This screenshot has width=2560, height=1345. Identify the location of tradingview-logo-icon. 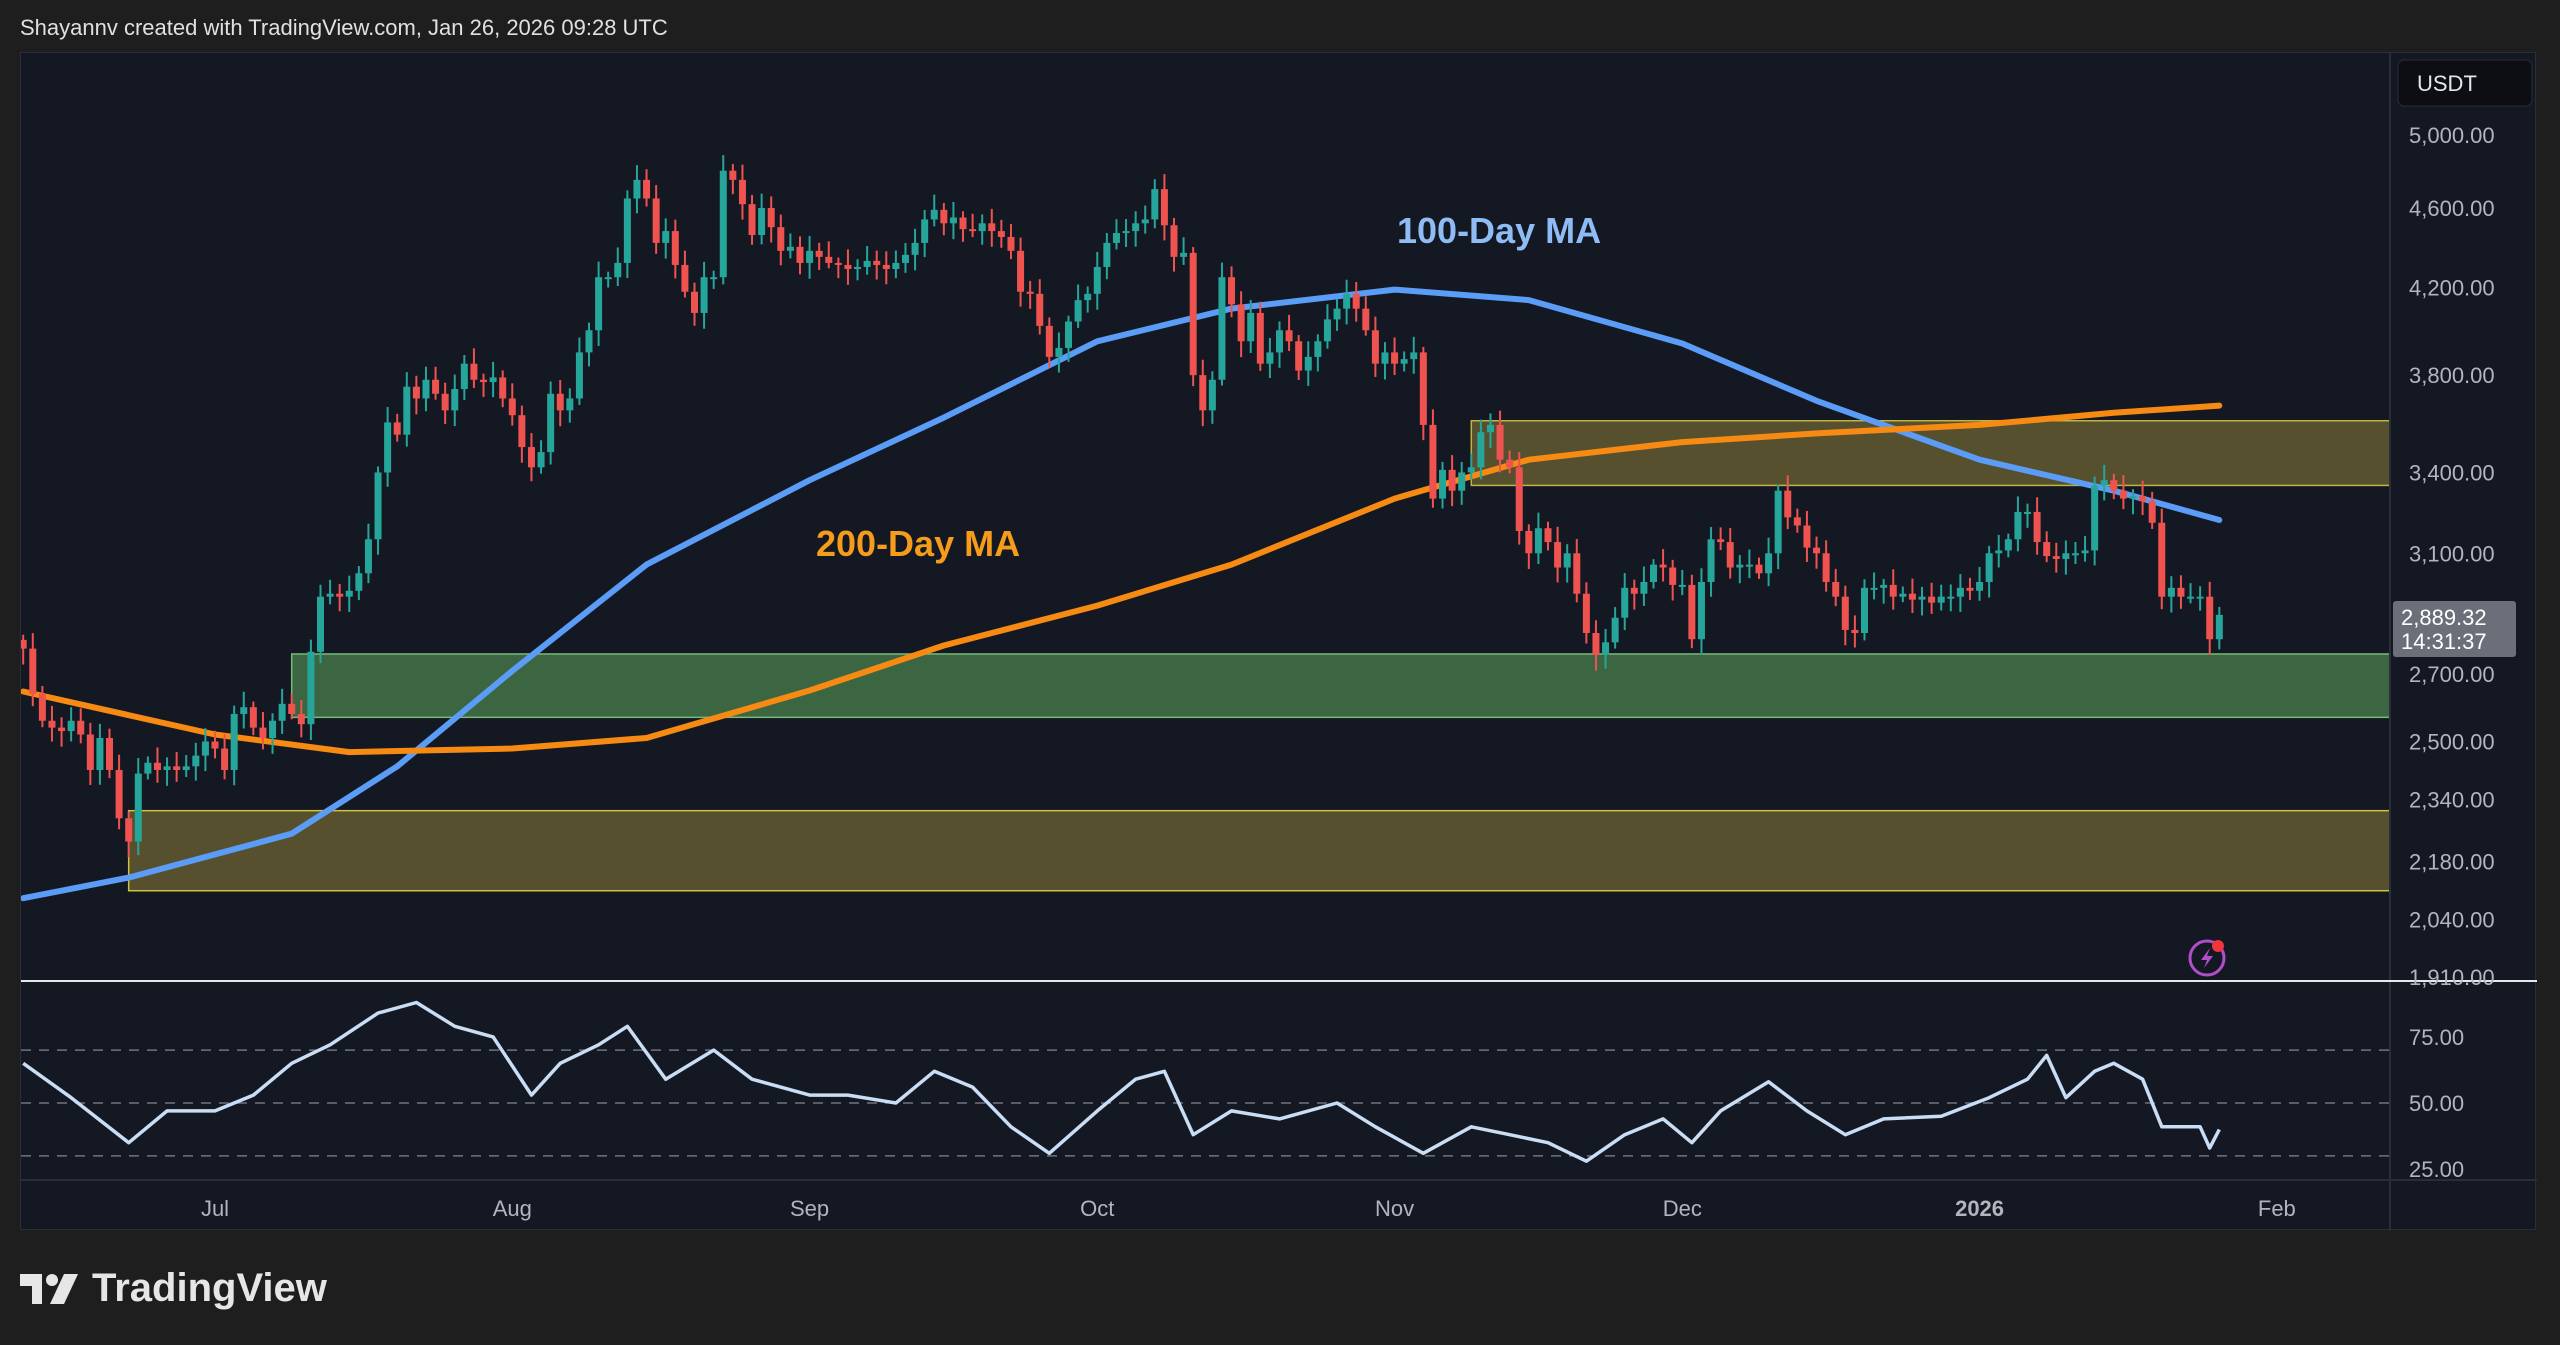
(49, 1288).